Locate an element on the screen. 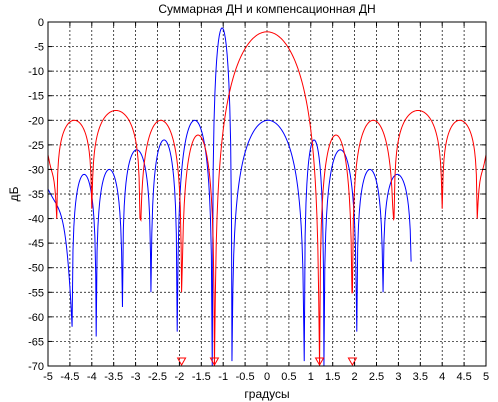  x-tick-label: 0.5 is located at coordinates (288, 377).